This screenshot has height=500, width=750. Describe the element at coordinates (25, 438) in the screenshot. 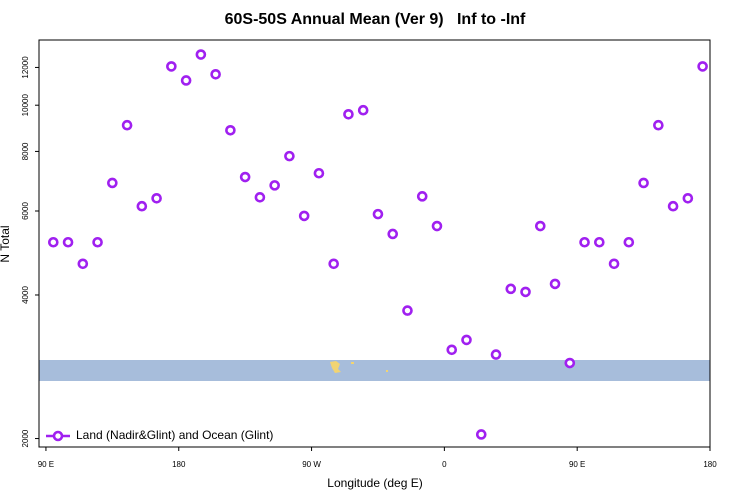

I see `y-tick-label: 2000` at that location.